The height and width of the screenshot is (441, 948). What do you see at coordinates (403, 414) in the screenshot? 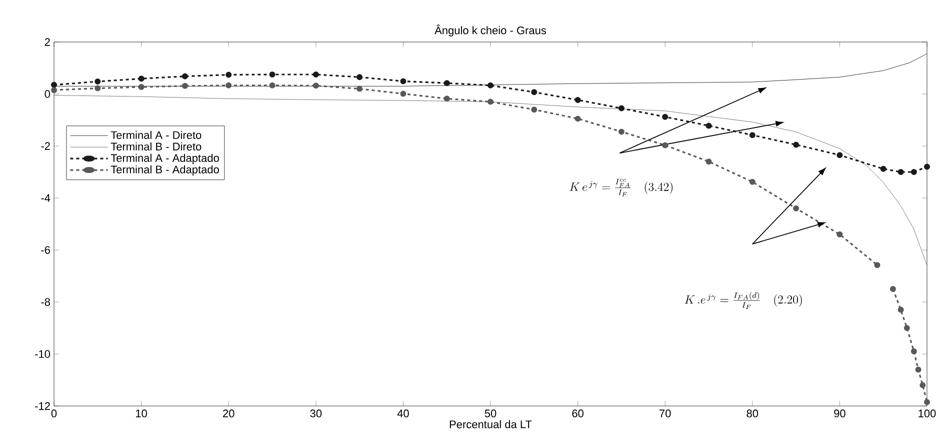
I see `x-tick-label: 40` at bounding box center [403, 414].